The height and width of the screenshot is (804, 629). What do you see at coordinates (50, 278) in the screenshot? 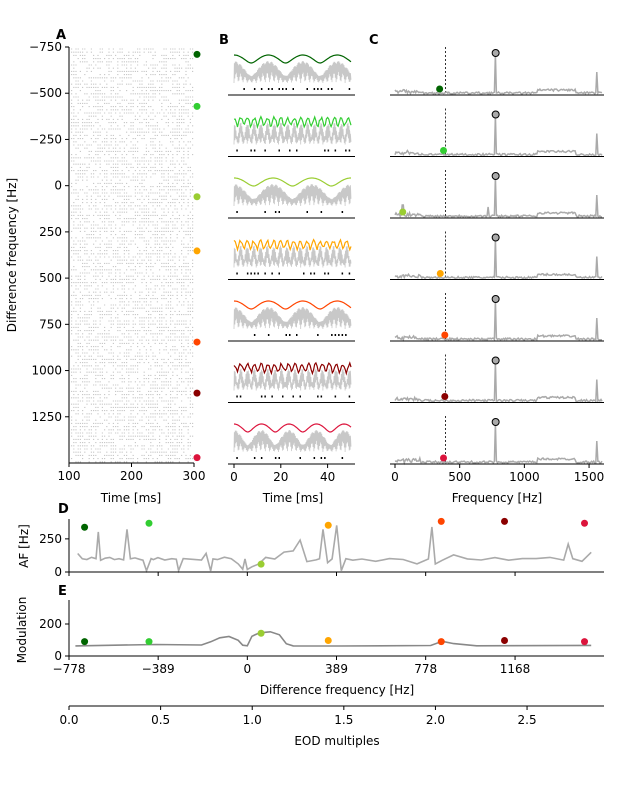
I see `a-ytick-label: 500` at bounding box center [50, 278].